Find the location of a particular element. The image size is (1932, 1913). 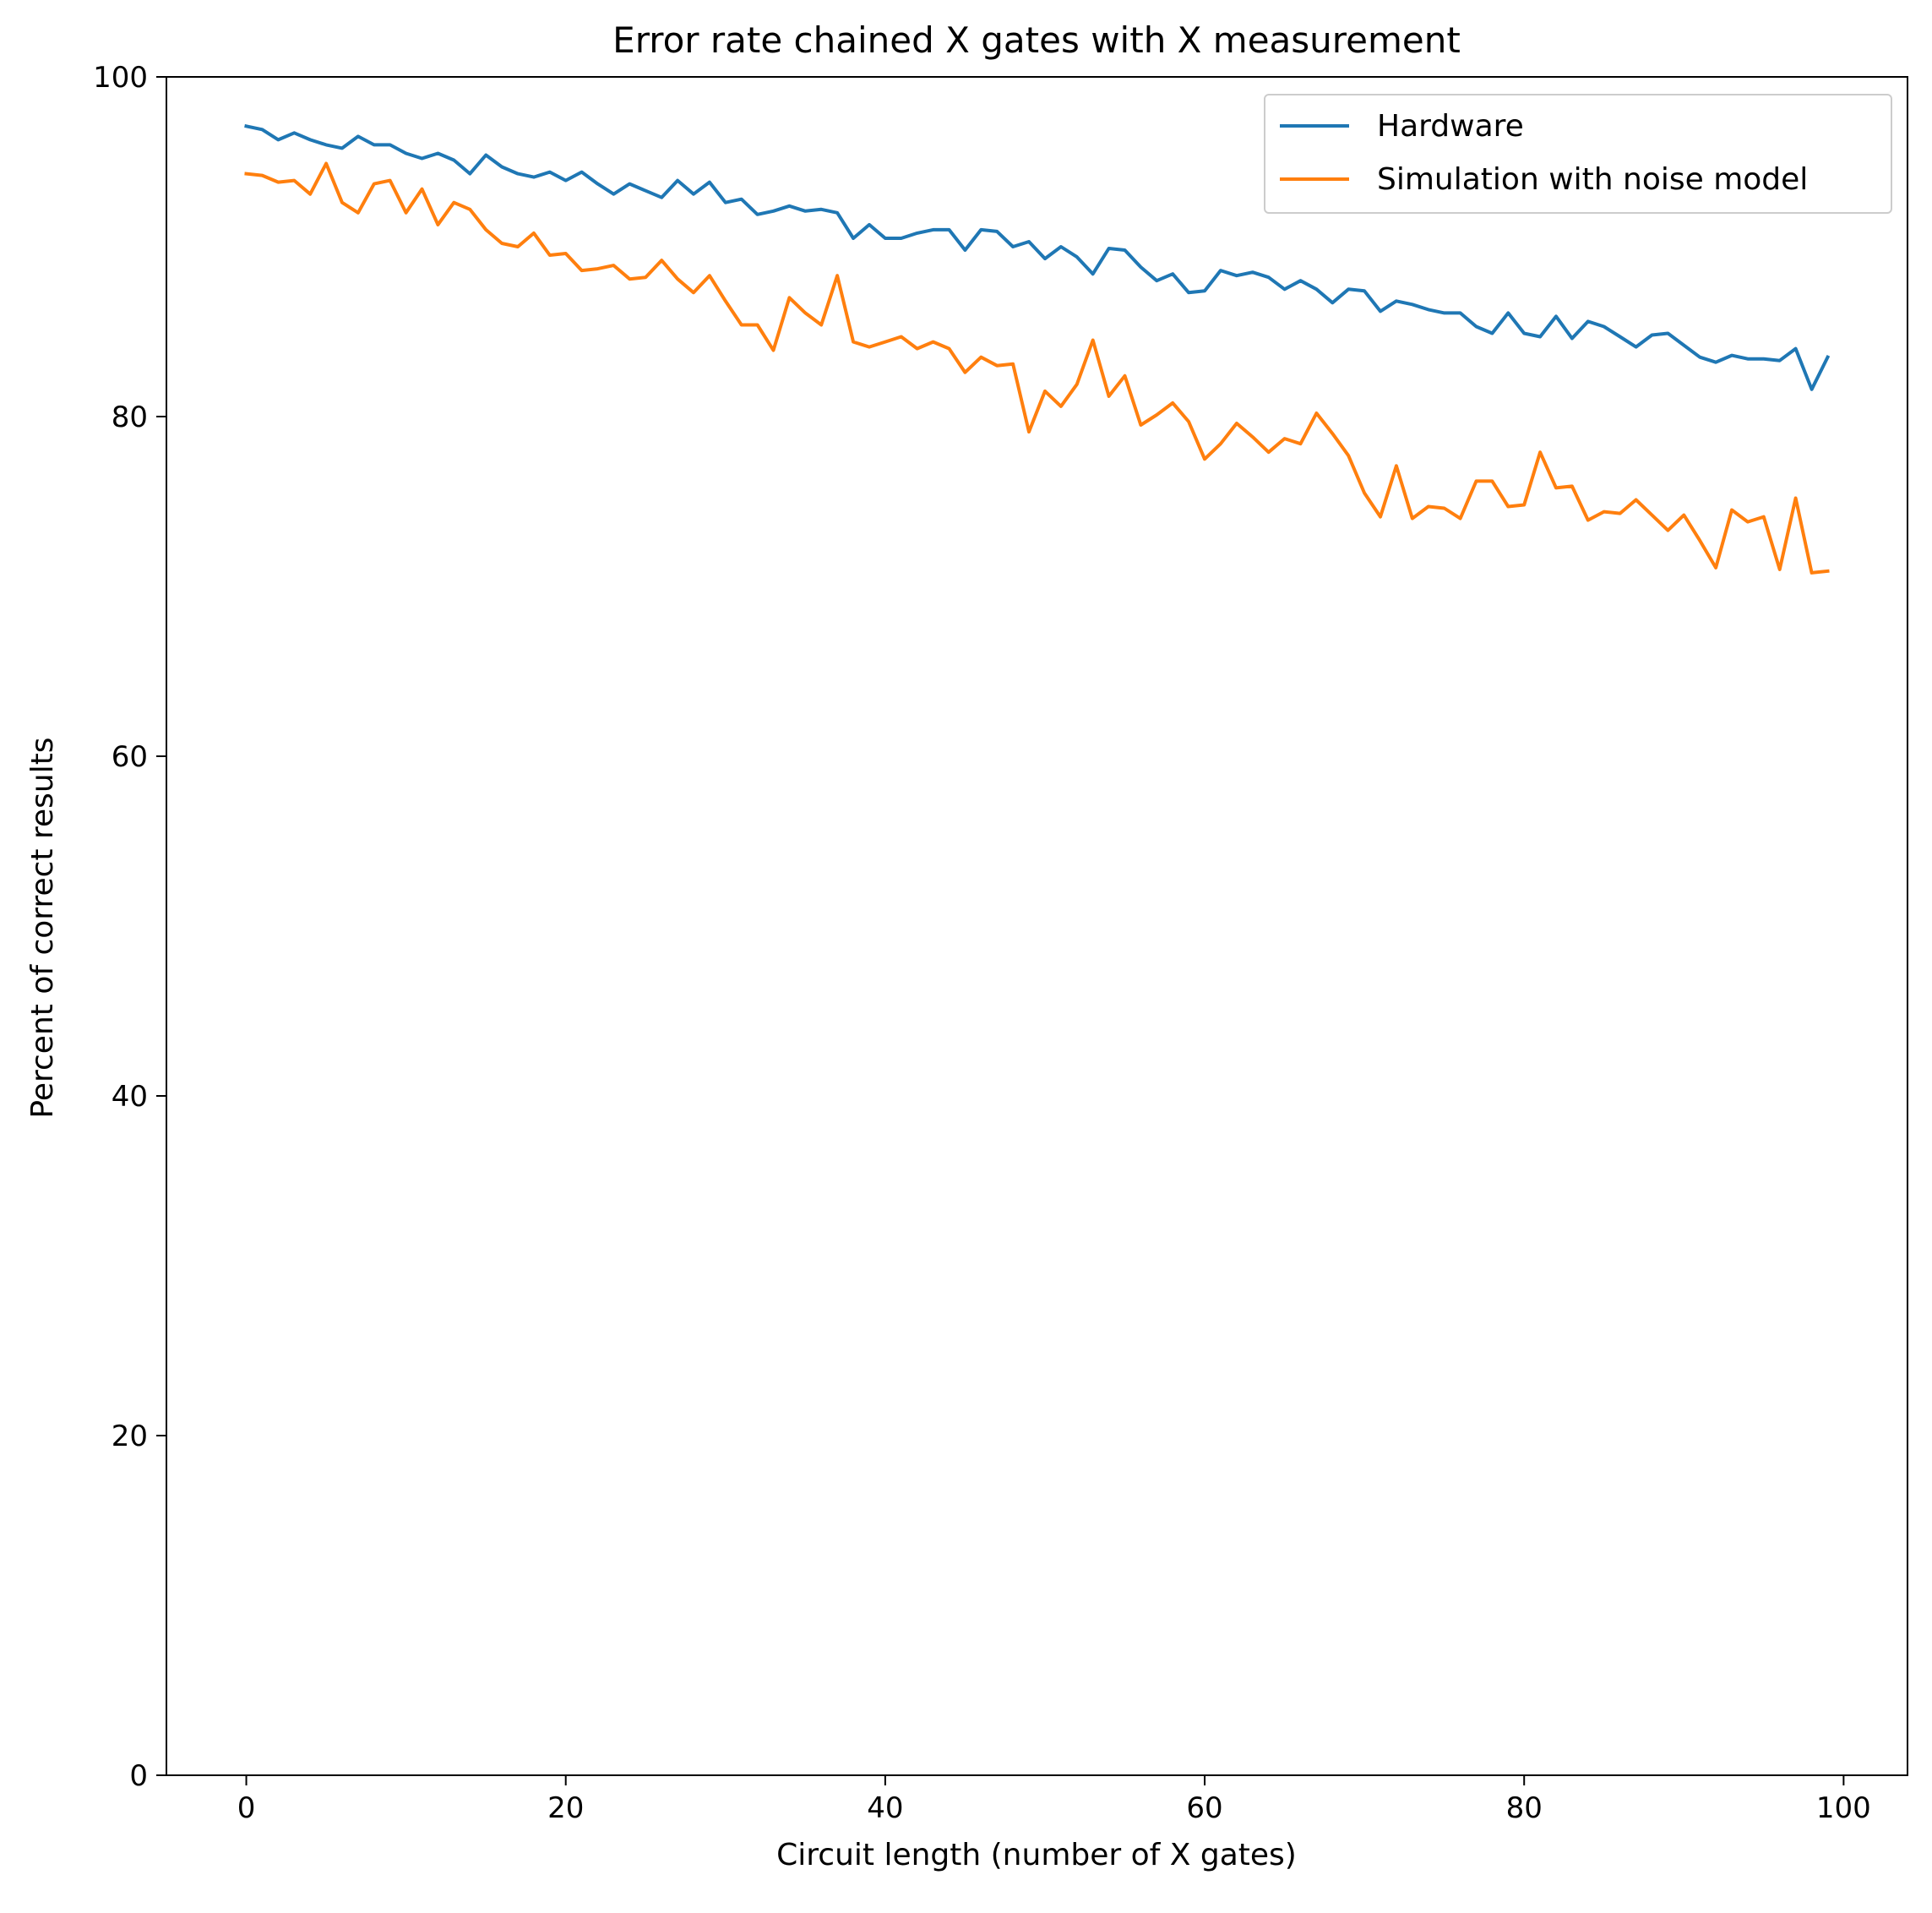

y-tick-label: 0 is located at coordinates (138, 1776).